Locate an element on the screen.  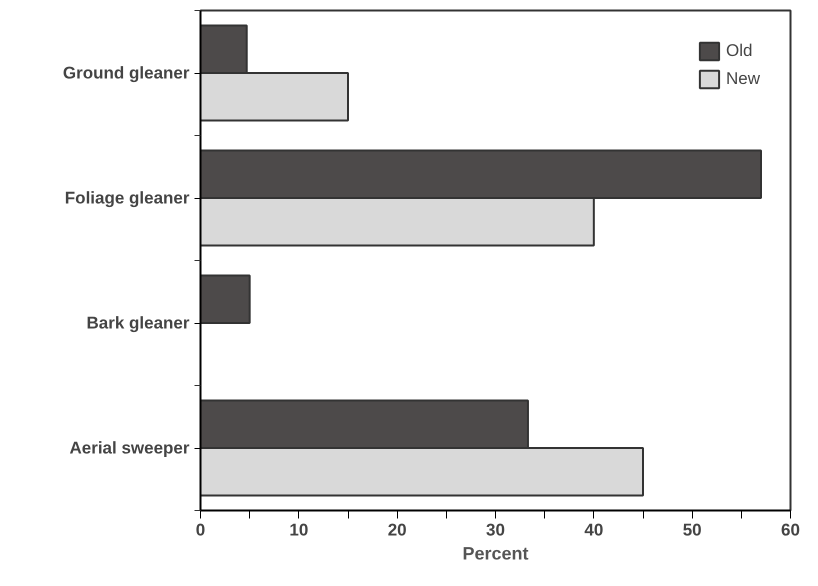
x-tick-label: 20 is located at coordinates (397, 530).